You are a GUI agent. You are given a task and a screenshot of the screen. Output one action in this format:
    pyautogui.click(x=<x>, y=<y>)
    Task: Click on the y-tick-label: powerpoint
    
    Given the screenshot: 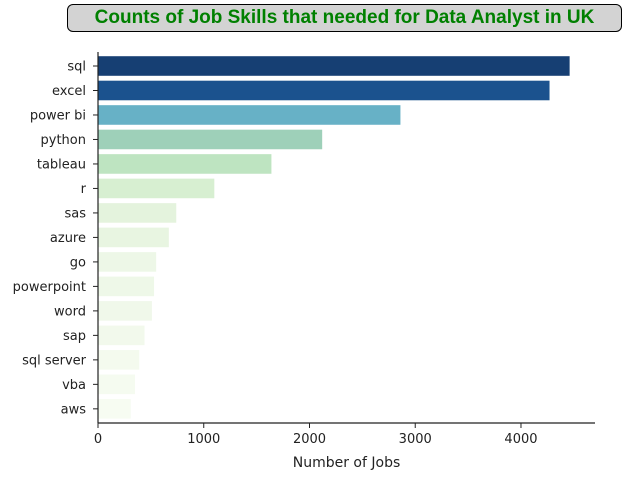 What is the action you would take?
    pyautogui.click(x=49, y=287)
    